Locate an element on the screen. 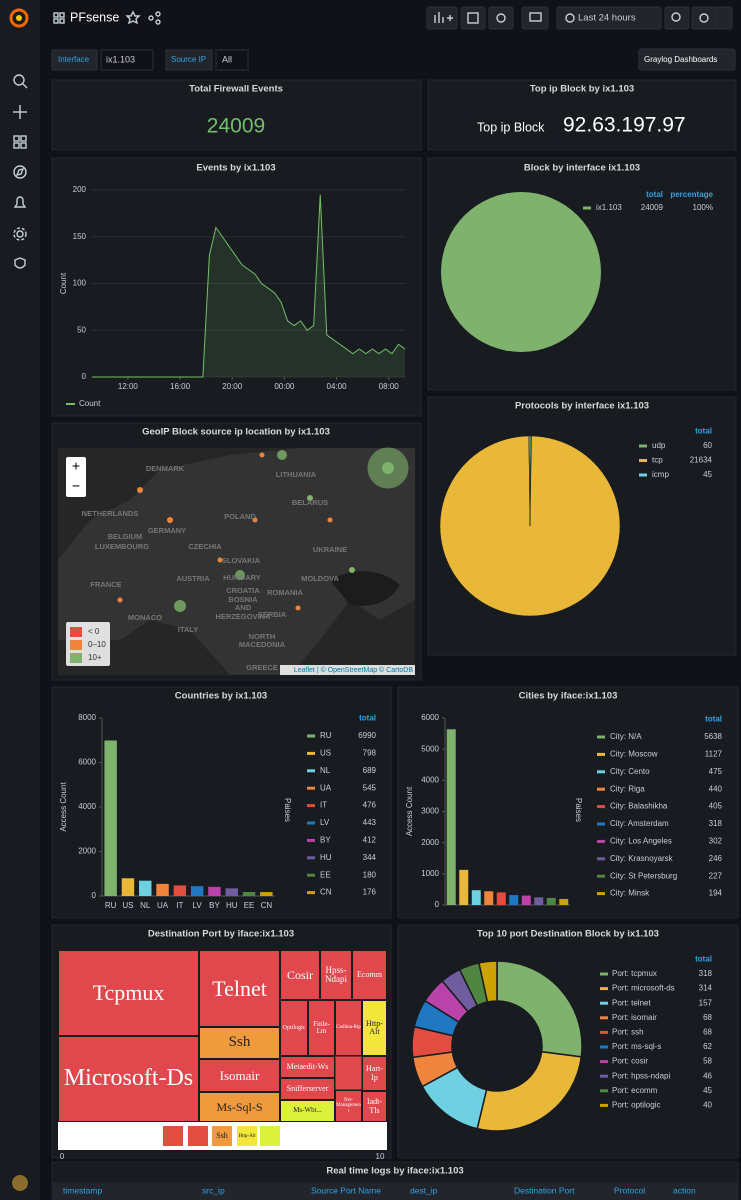 The image size is (741, 1200). legend-label: BY is located at coordinates (325, 840).